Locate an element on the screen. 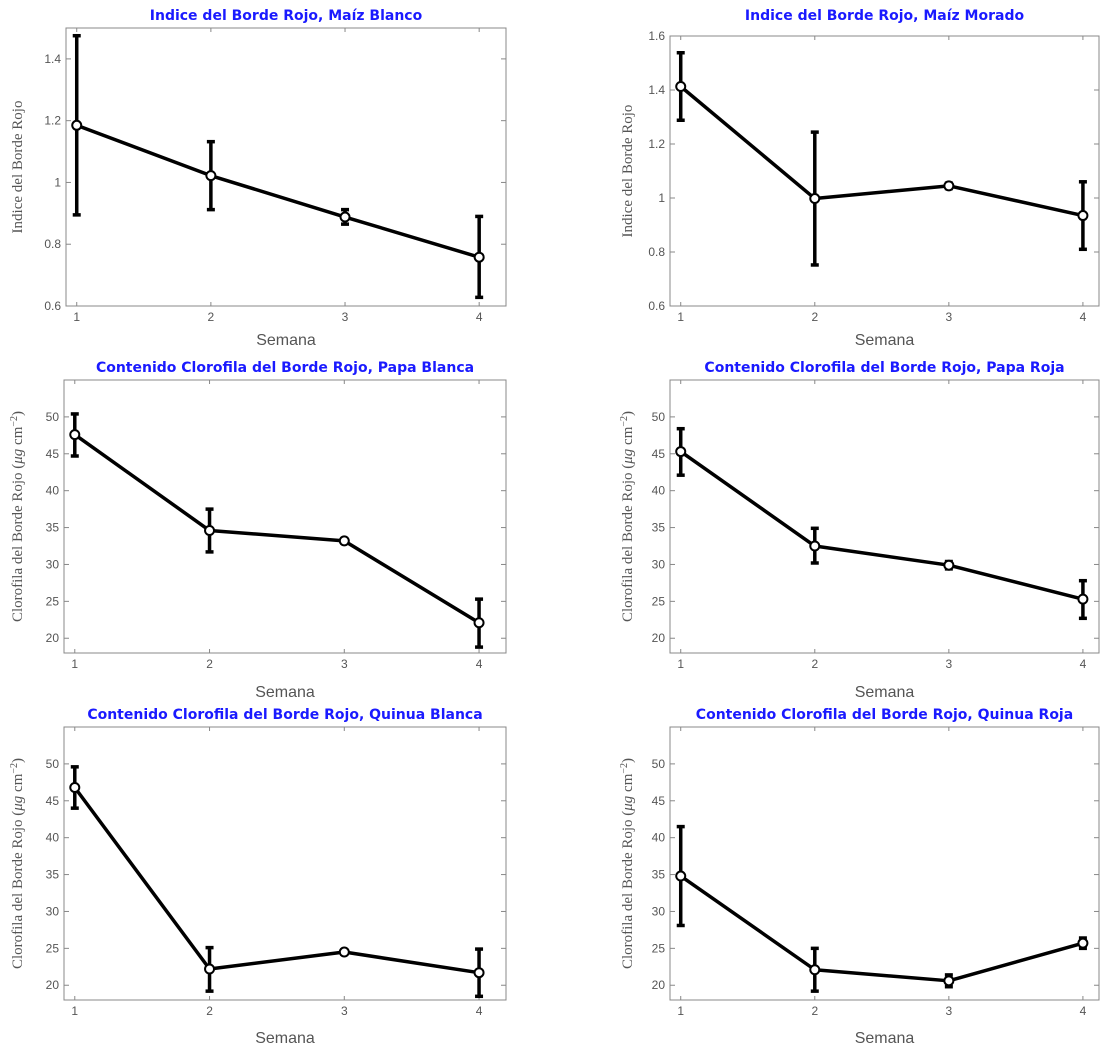 The height and width of the screenshot is (1051, 1103). chart-title: Indice del Borde Rojo, Maíz Blanco is located at coordinates (286, 16).